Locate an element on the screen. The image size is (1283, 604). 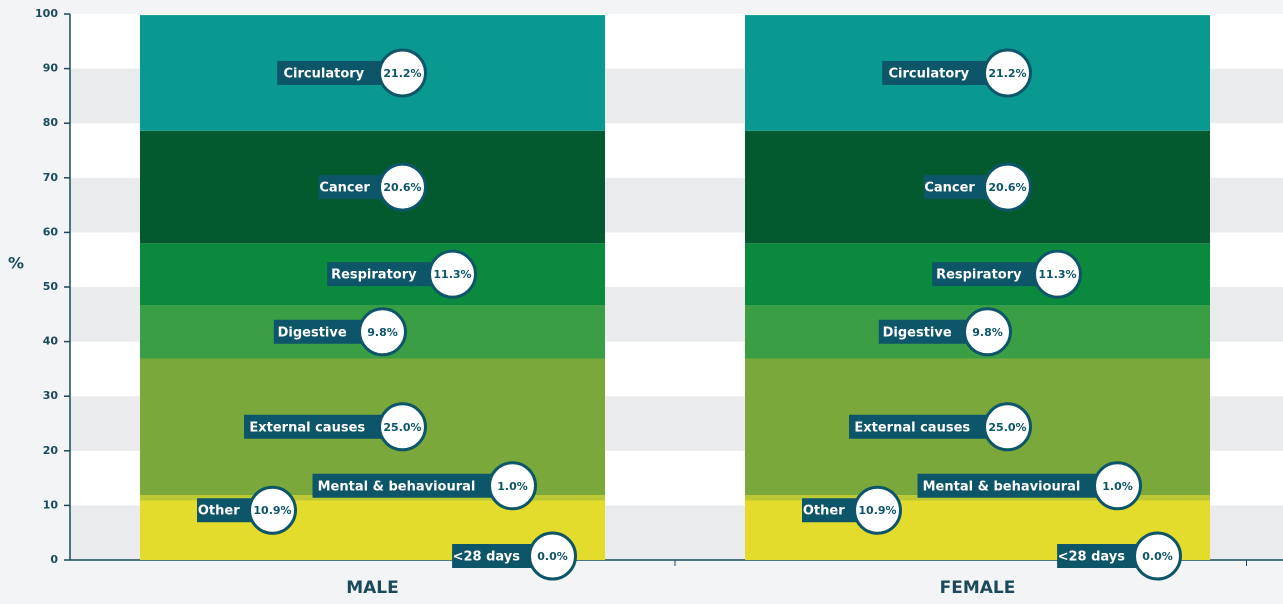
y-axis-label: % is located at coordinates (16, 263).